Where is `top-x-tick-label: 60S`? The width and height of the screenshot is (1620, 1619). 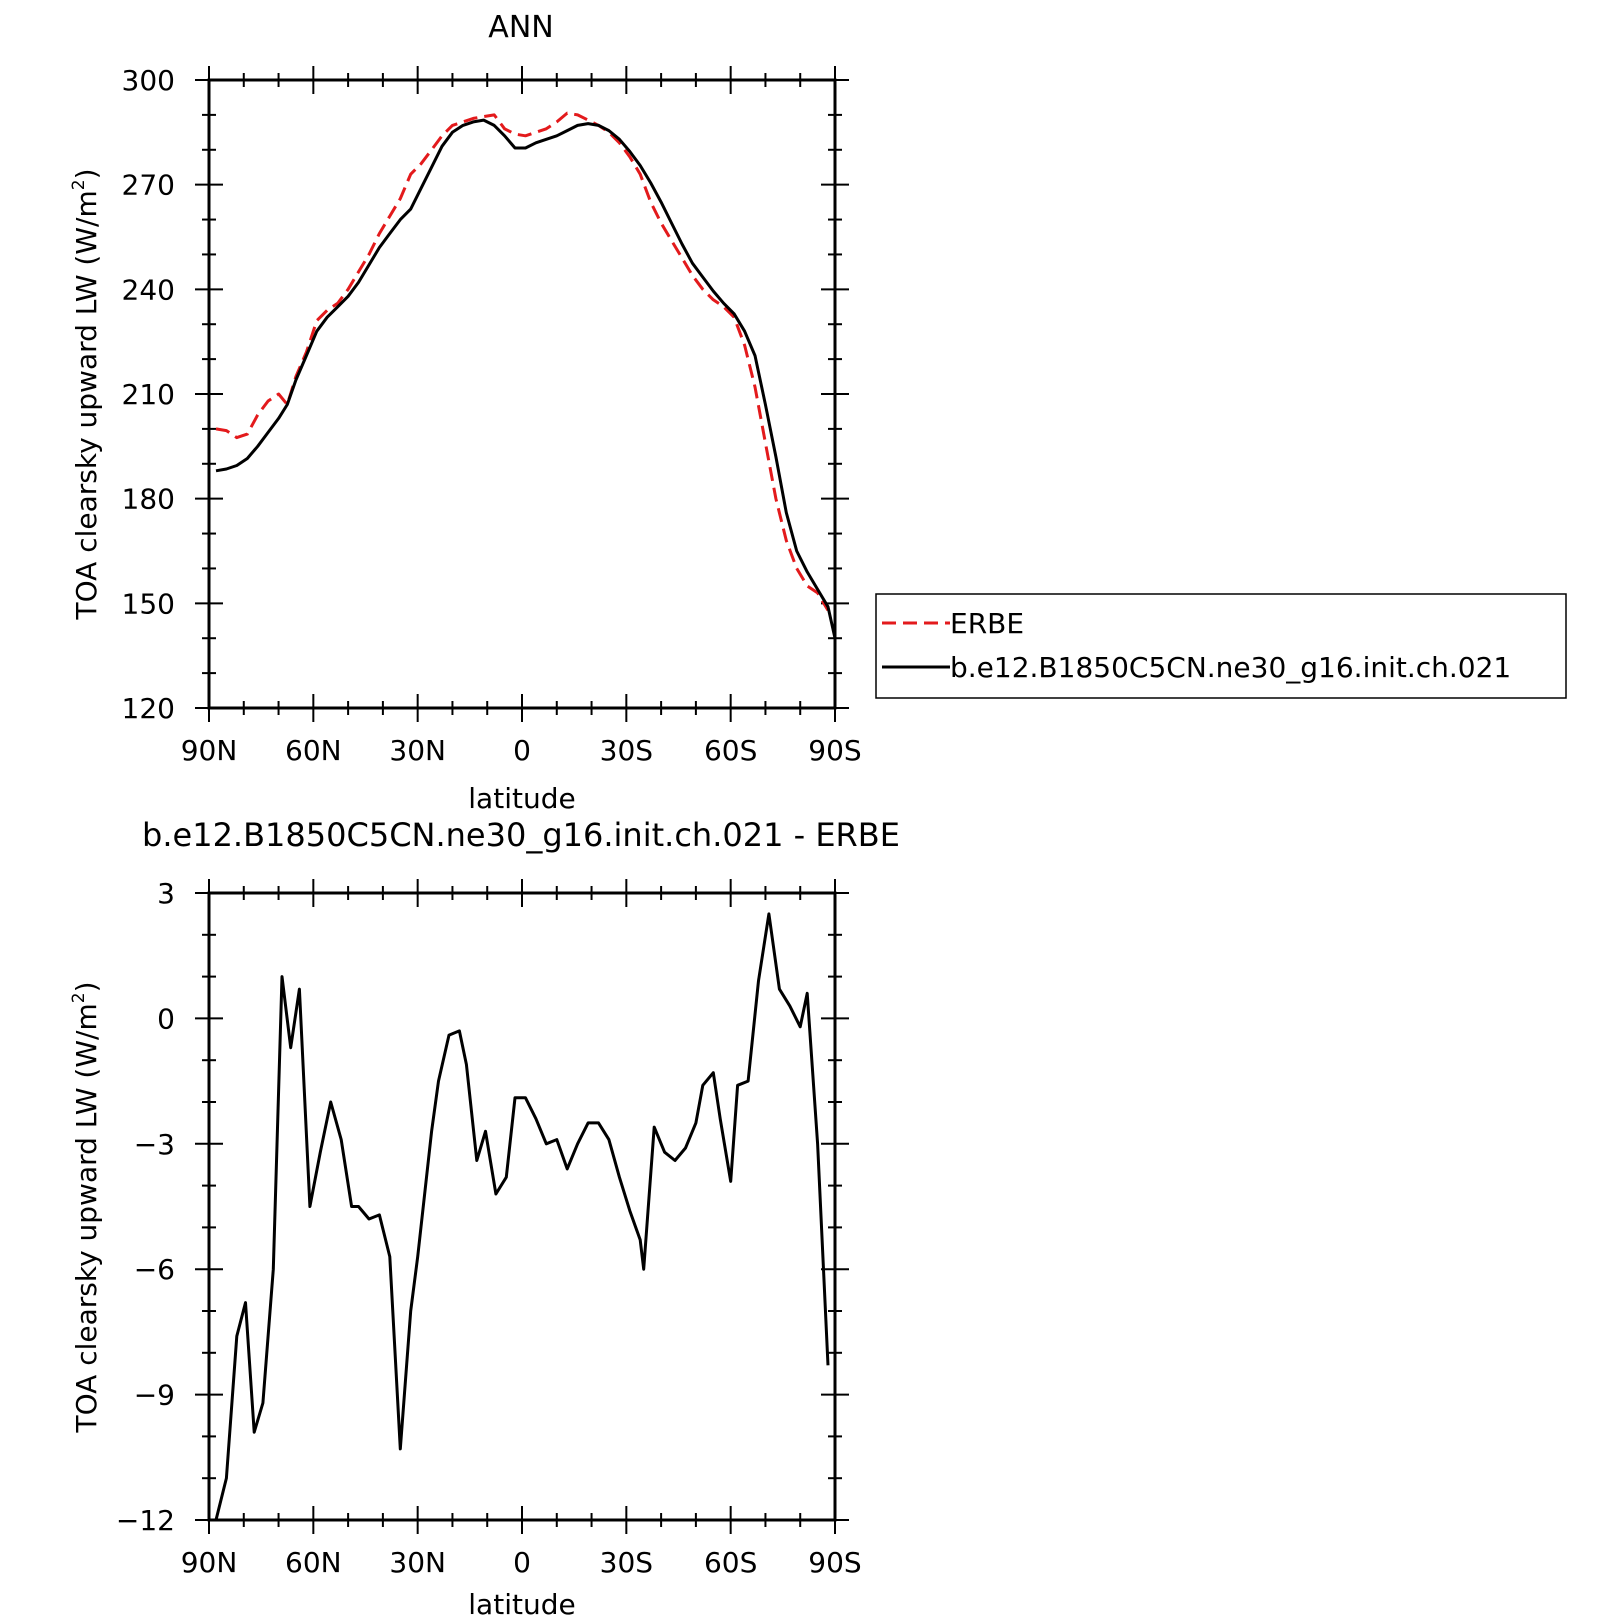 top-x-tick-label: 60S is located at coordinates (730, 750).